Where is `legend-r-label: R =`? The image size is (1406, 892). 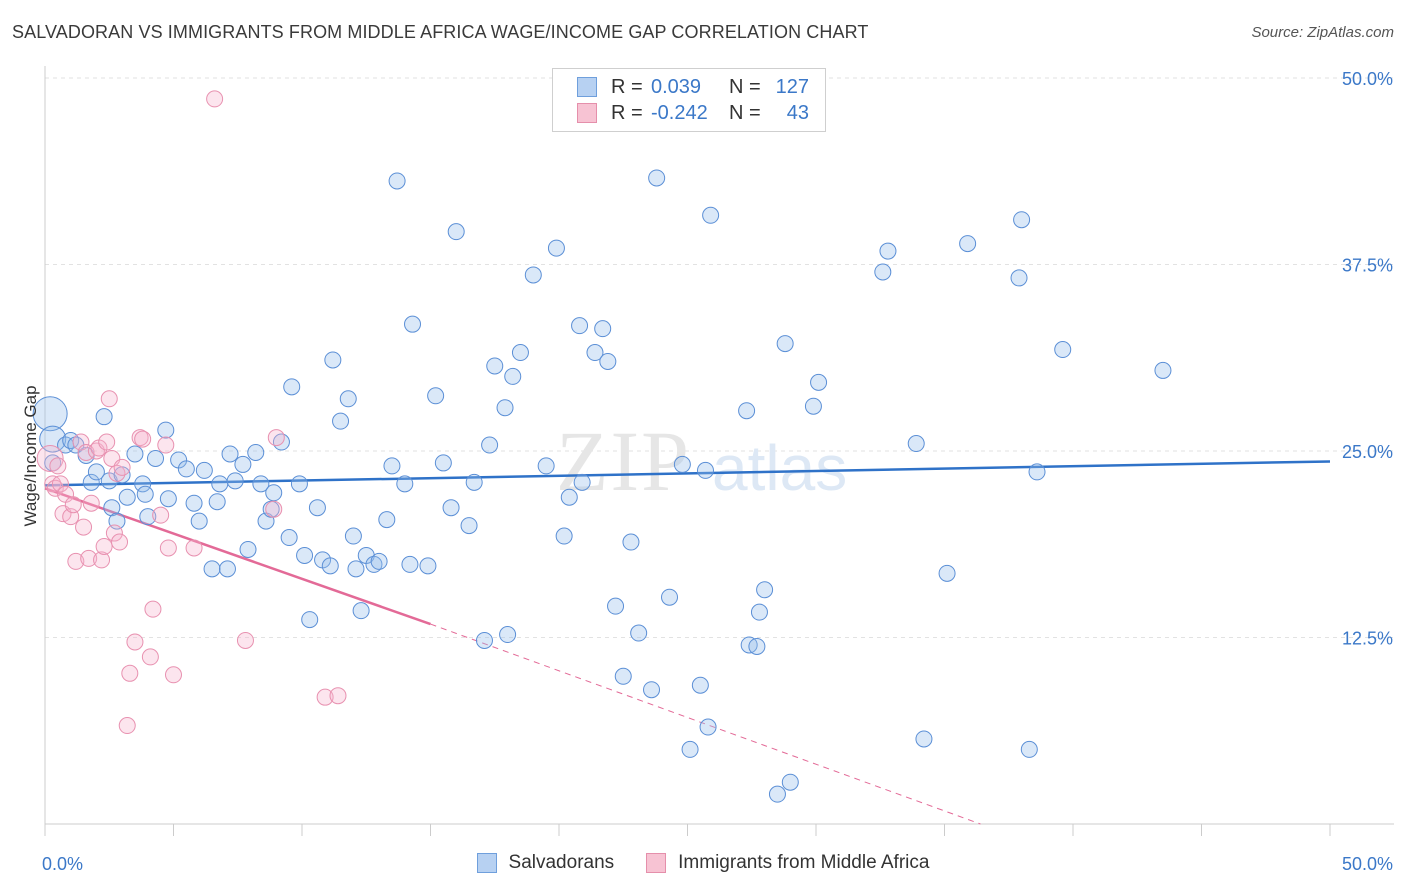
legend-r-label: R = is located at coordinates (627, 86).